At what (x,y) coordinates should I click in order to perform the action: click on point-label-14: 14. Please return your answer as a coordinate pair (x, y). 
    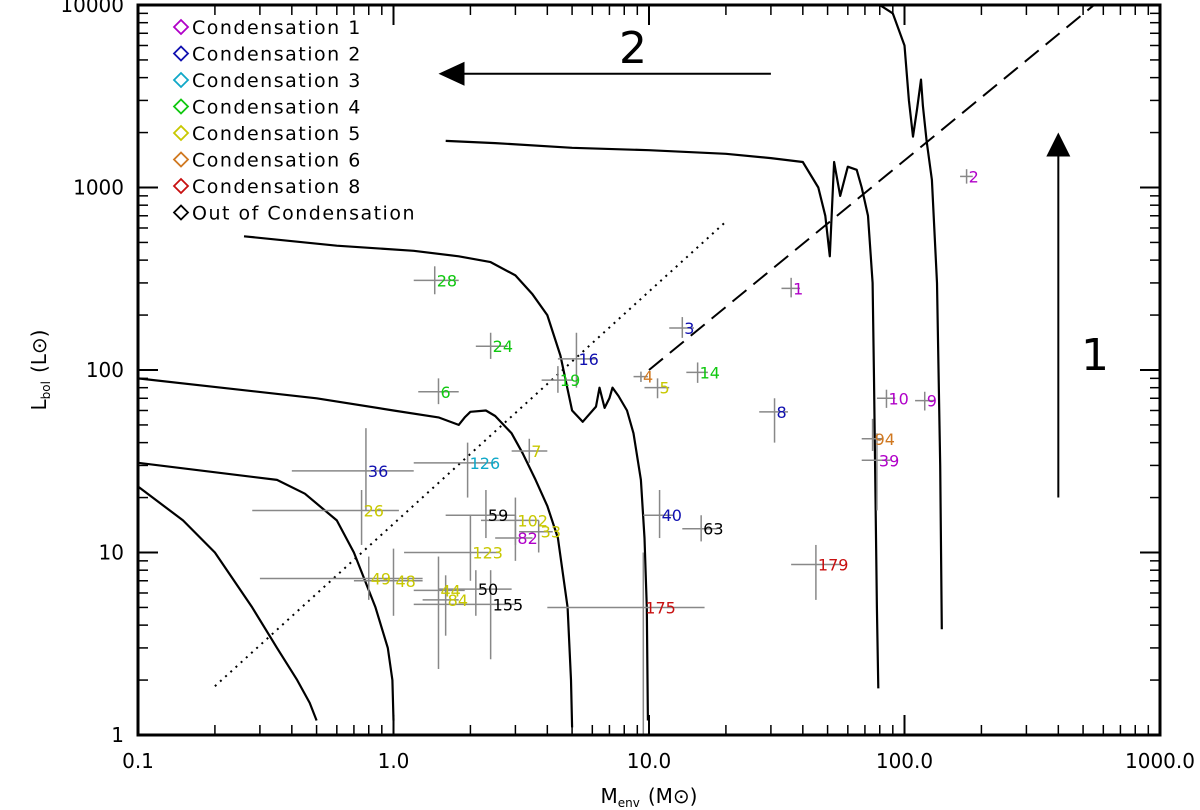
    Looking at the image, I should click on (710, 372).